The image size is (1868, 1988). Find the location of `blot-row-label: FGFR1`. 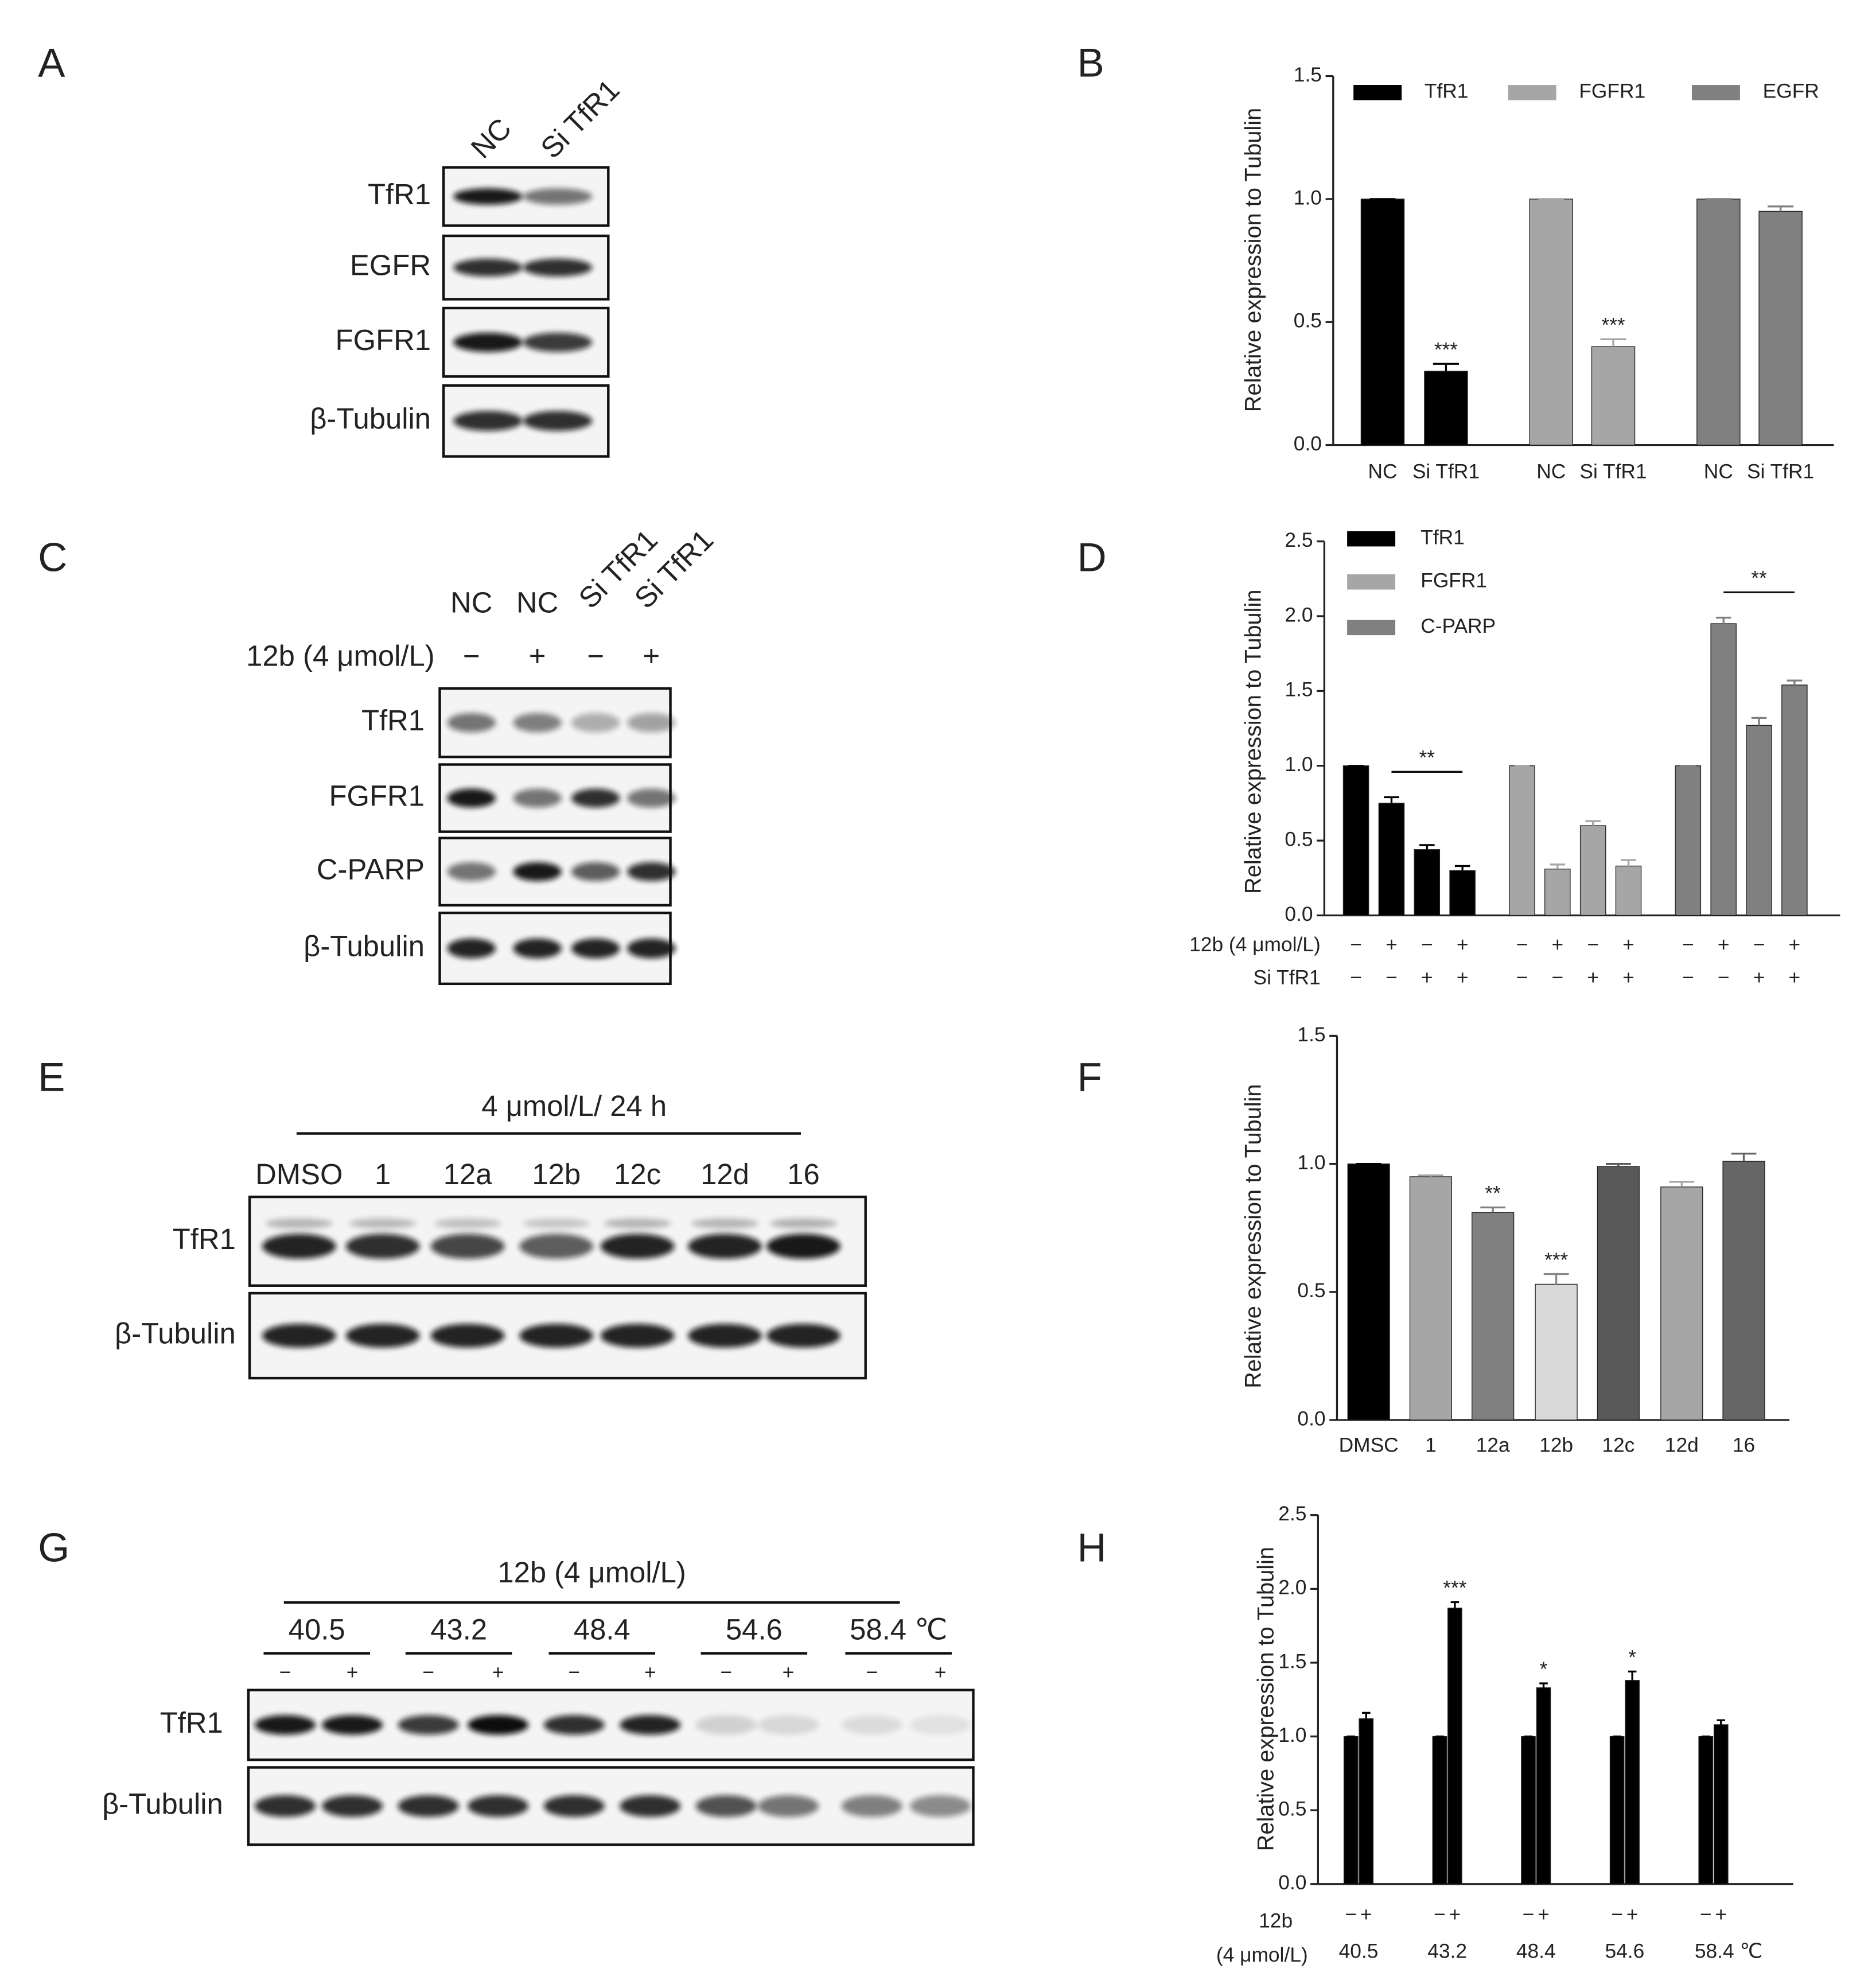

blot-row-label: FGFR1 is located at coordinates (377, 795).